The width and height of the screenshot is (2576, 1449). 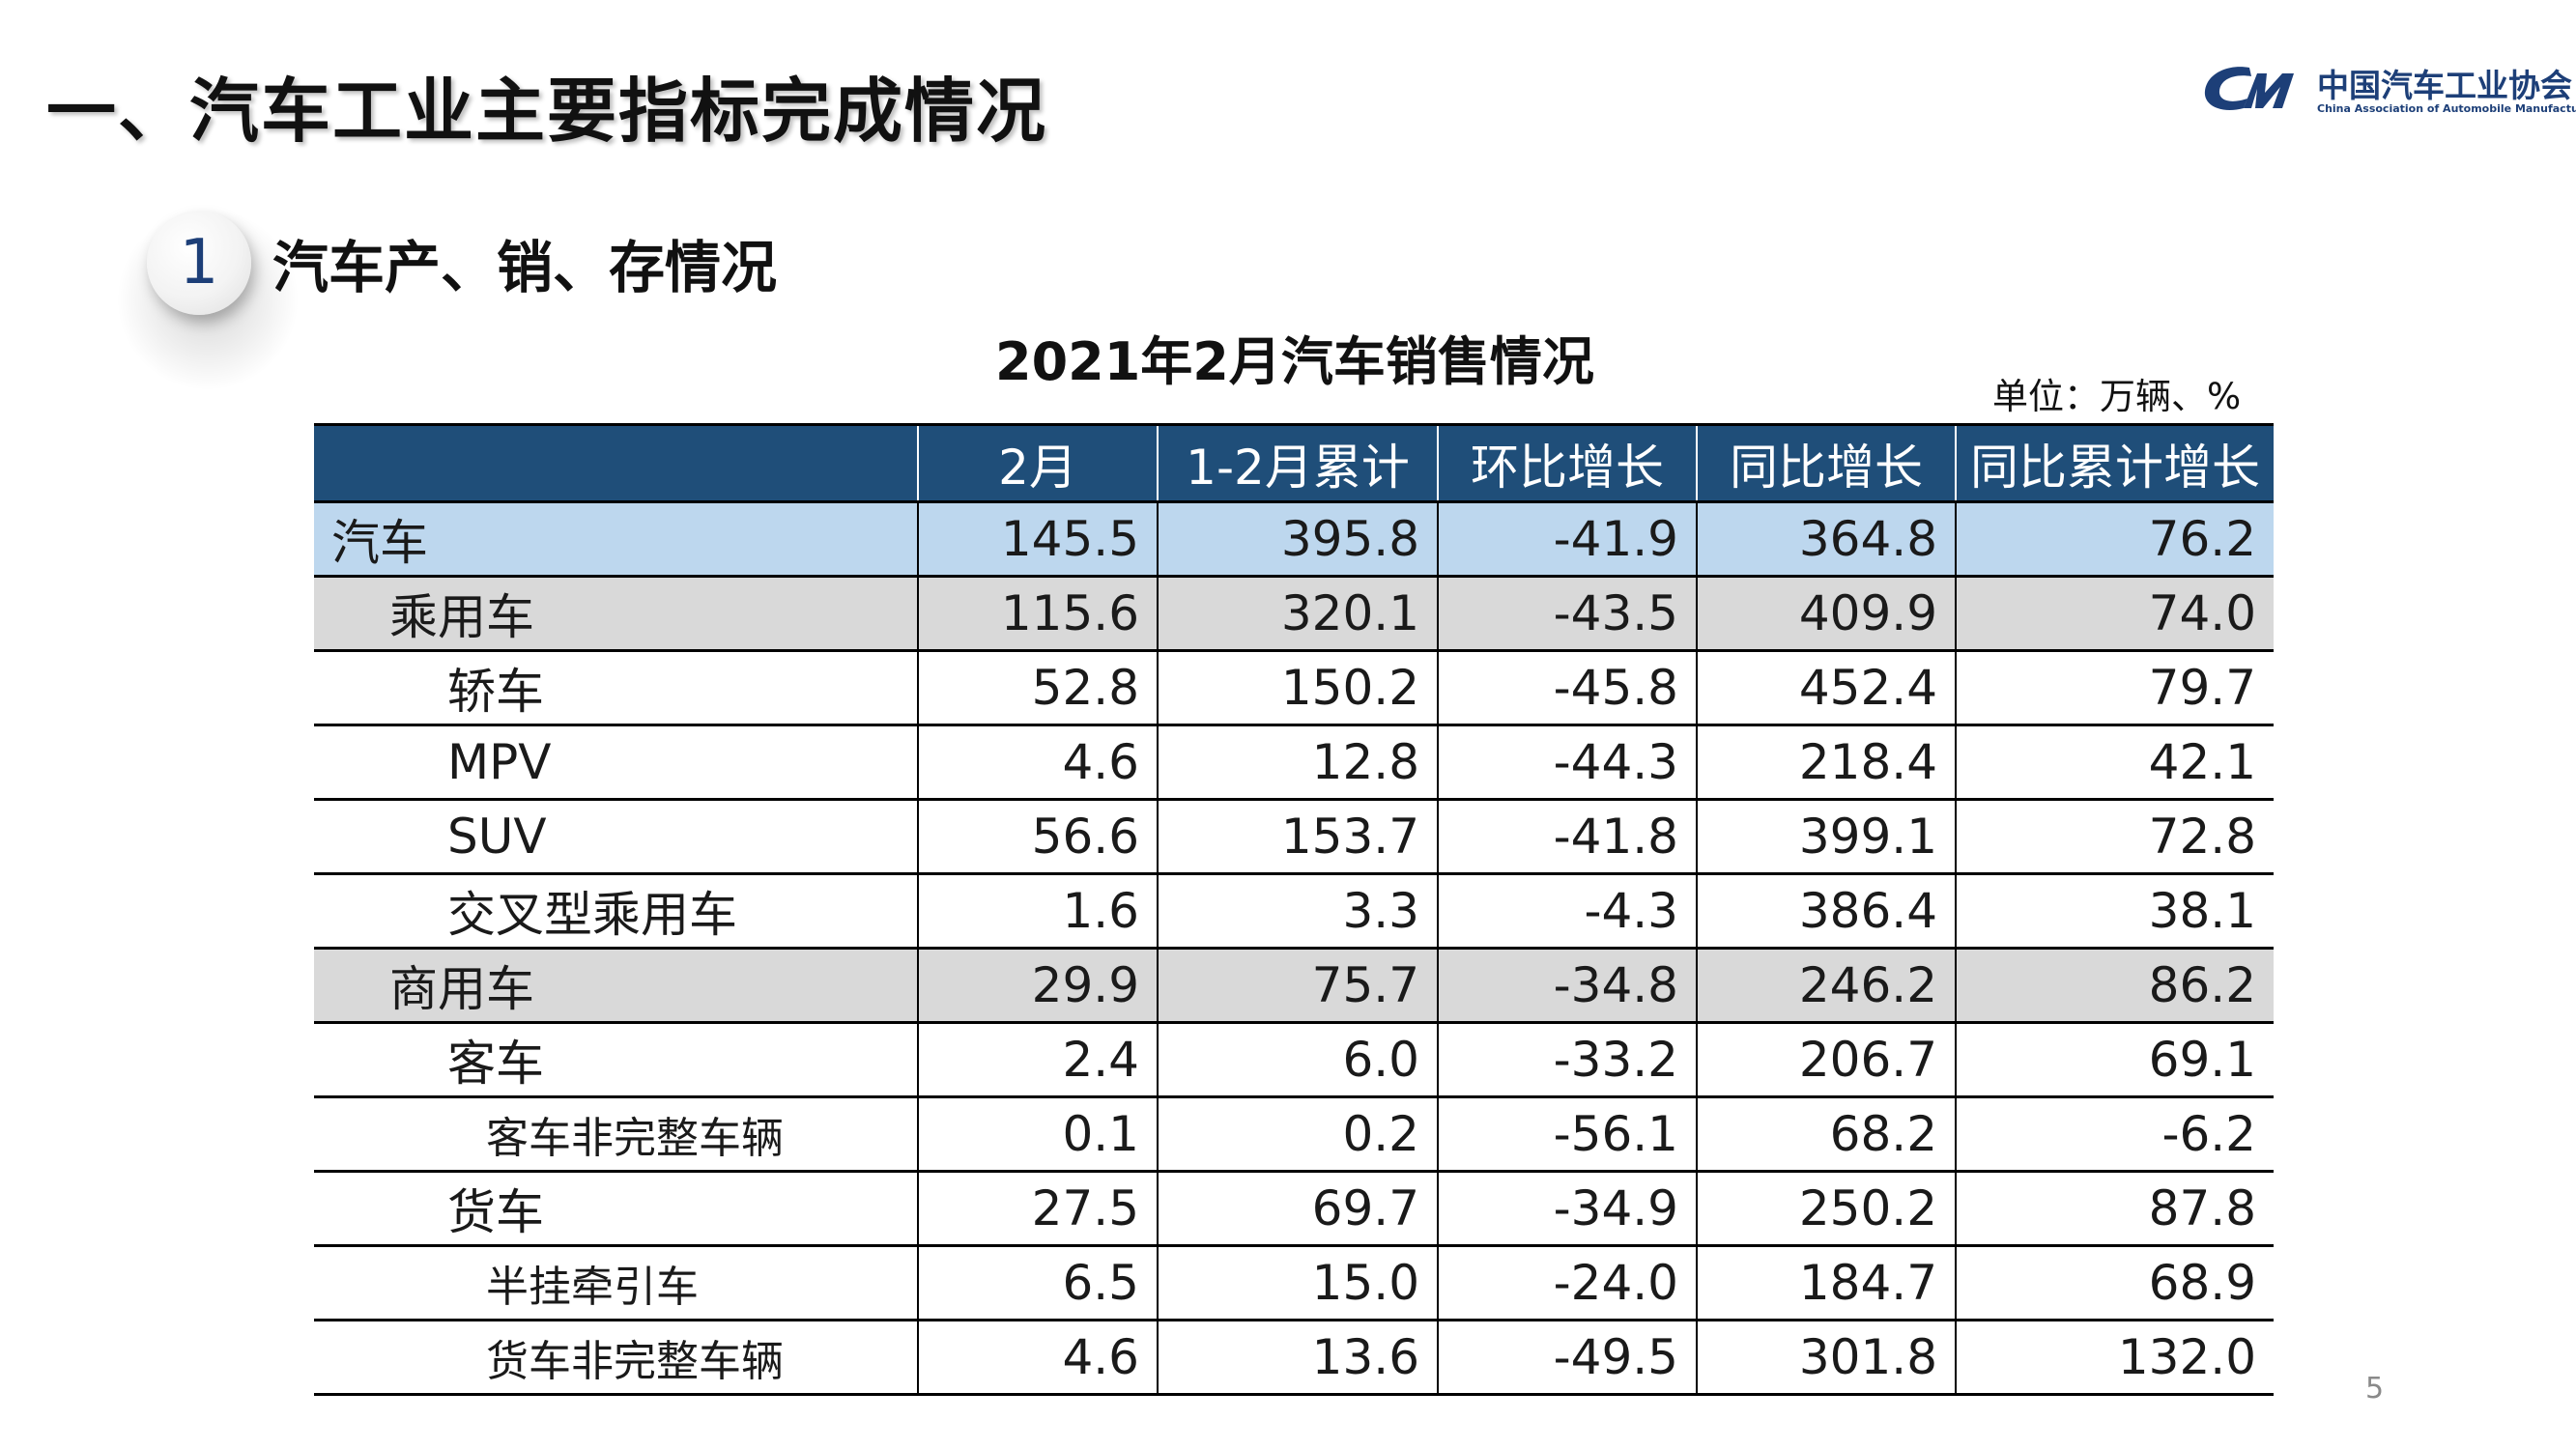 I want to click on table-cell: -41.8, so click(x=1567, y=837).